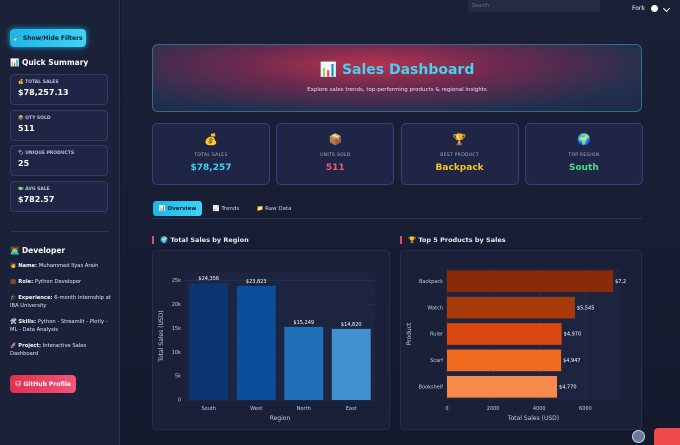 This screenshot has height=445, width=680. Describe the element at coordinates (34, 118) in the screenshot. I see `summary-label: 📦 QTY SOLD` at that location.